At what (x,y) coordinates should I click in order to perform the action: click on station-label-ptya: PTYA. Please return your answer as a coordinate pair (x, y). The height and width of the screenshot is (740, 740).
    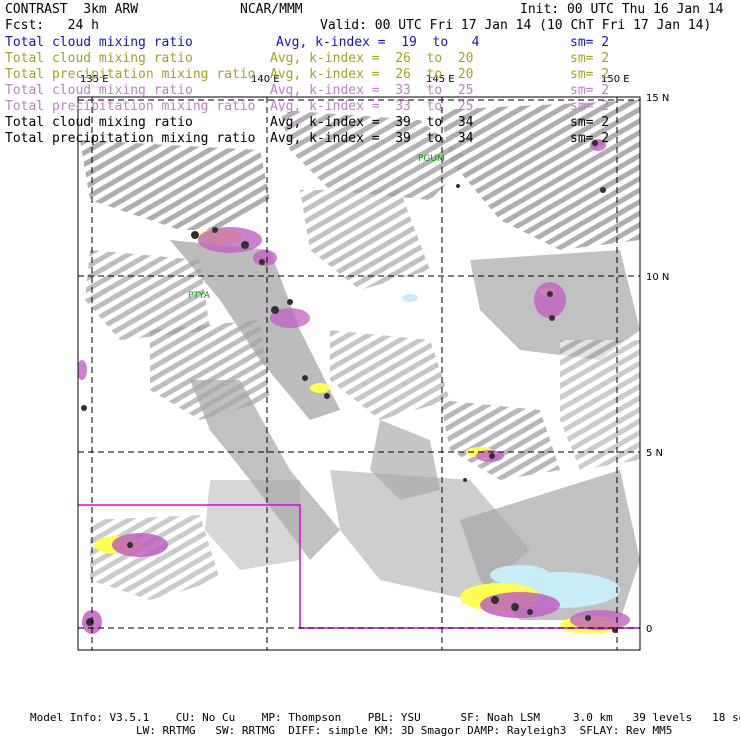
    Looking at the image, I should click on (199, 296).